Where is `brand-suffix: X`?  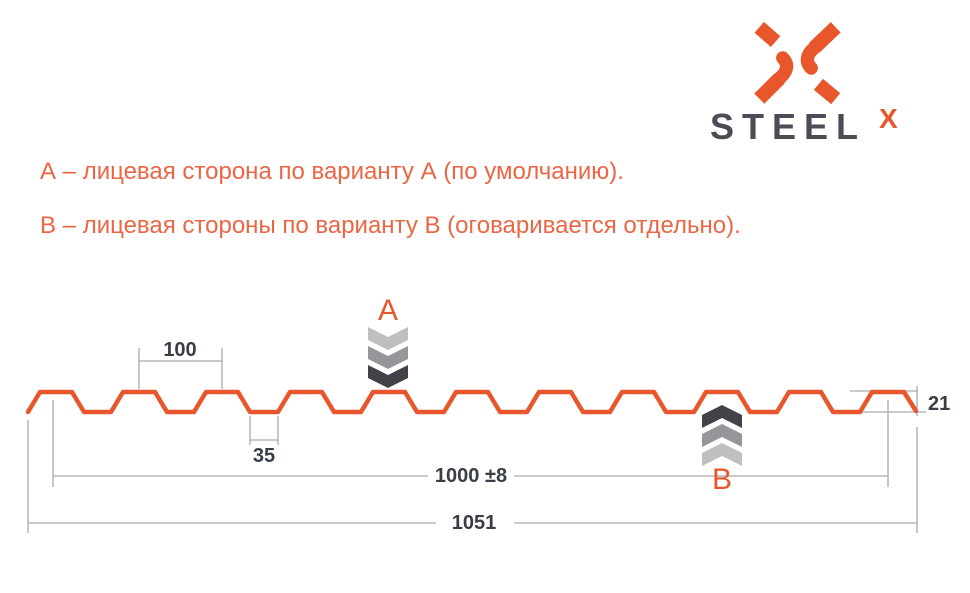 brand-suffix: X is located at coordinates (888, 118).